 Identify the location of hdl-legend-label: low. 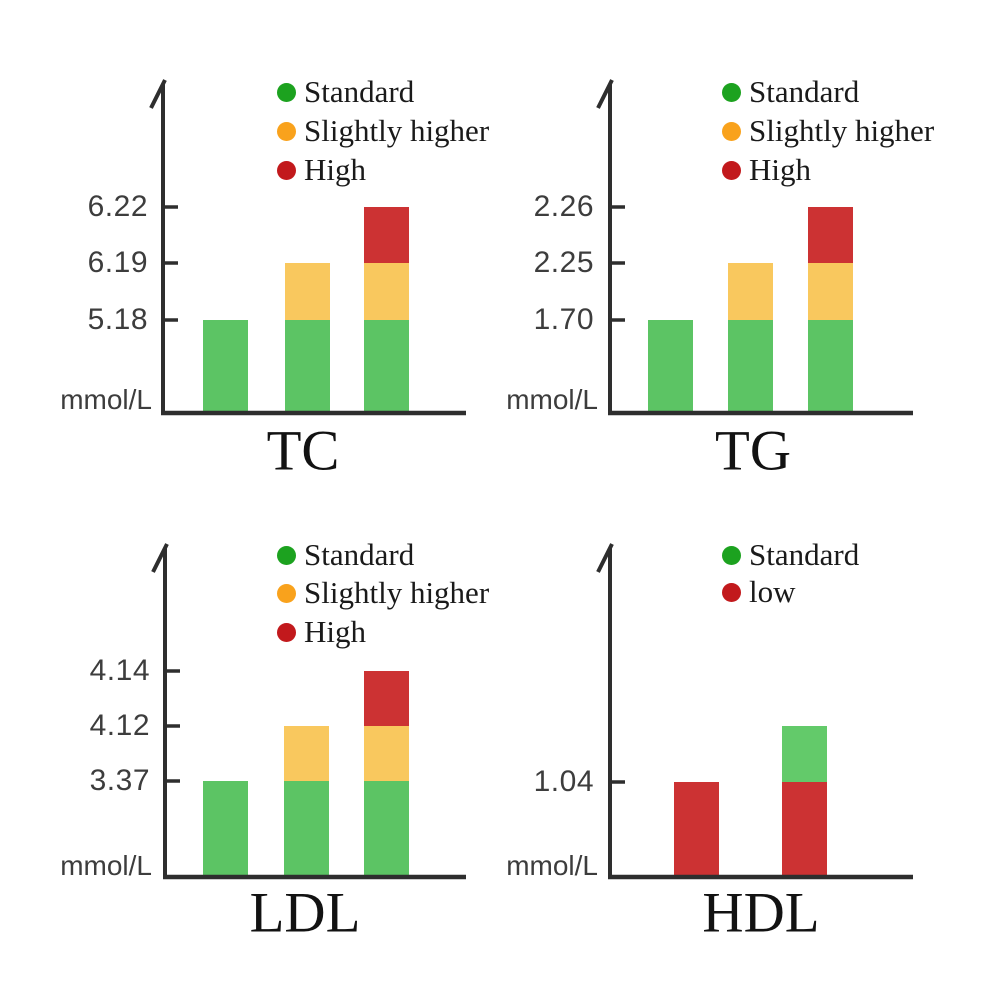
(772, 591).